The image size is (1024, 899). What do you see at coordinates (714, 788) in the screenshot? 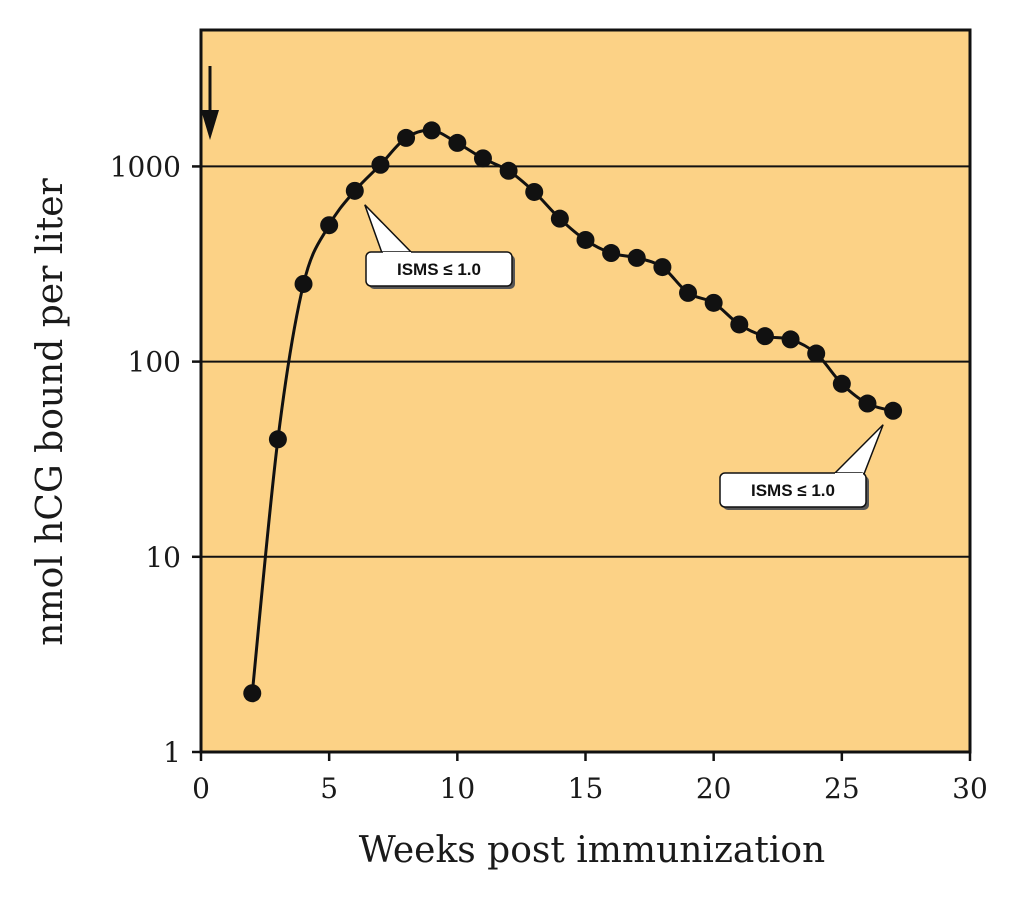
I see `x-tick-label: 20` at bounding box center [714, 788].